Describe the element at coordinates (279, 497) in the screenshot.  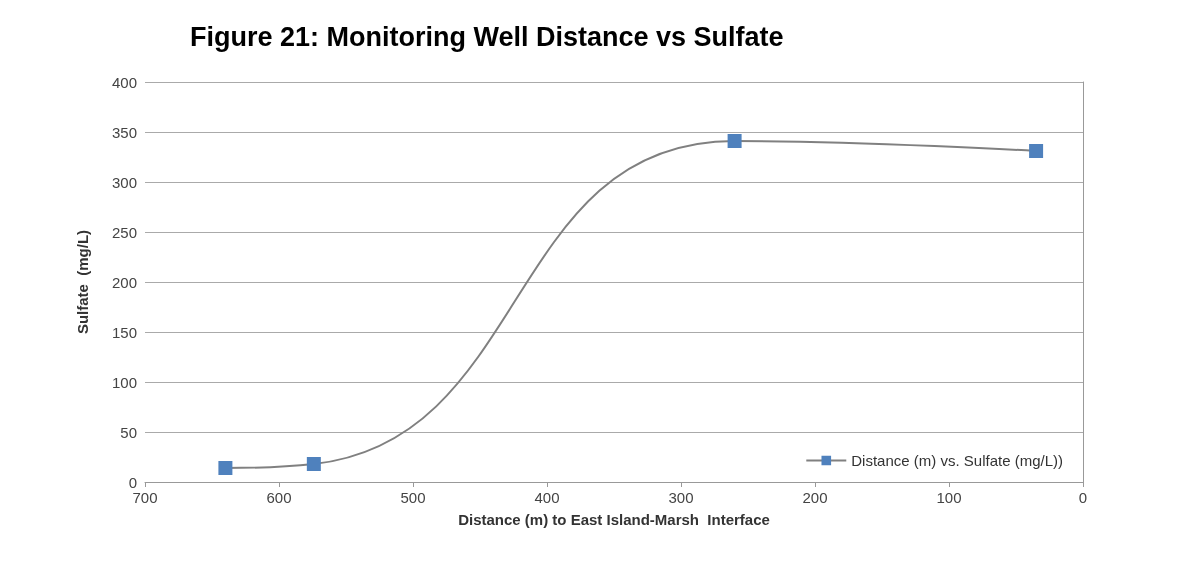
I see `x-tick-label: 600` at that location.